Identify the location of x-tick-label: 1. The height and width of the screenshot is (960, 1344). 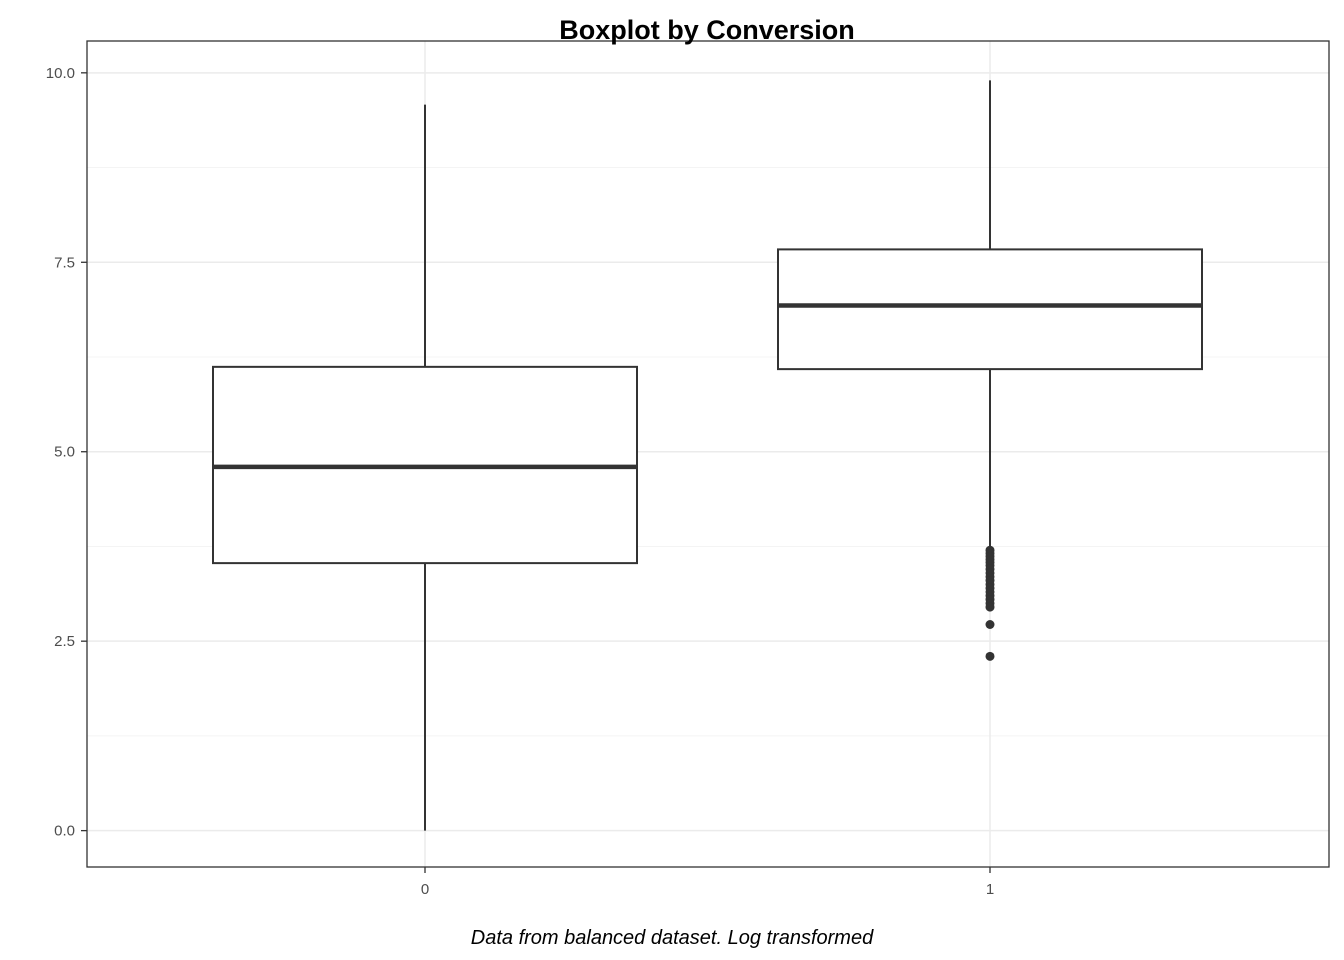
(990, 889).